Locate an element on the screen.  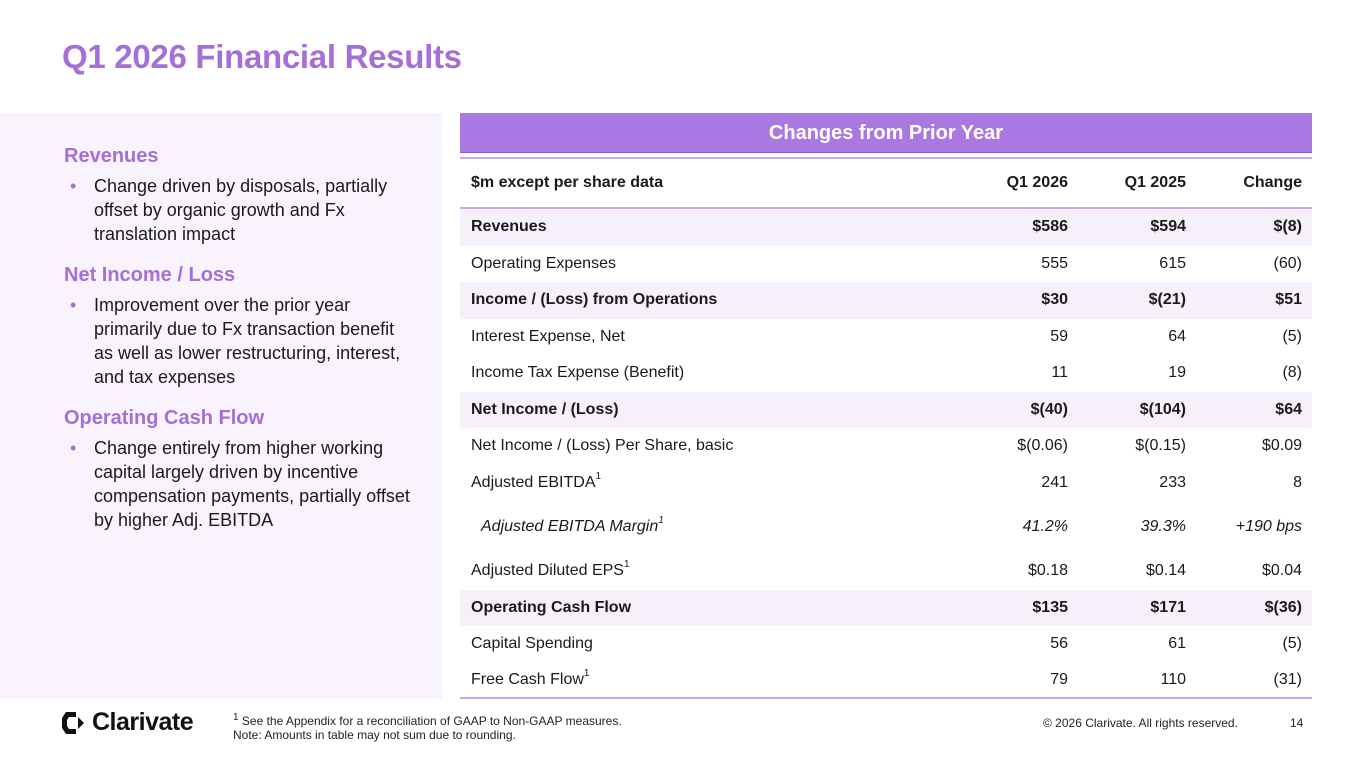
cell-change: 8 is located at coordinates (1297, 482).